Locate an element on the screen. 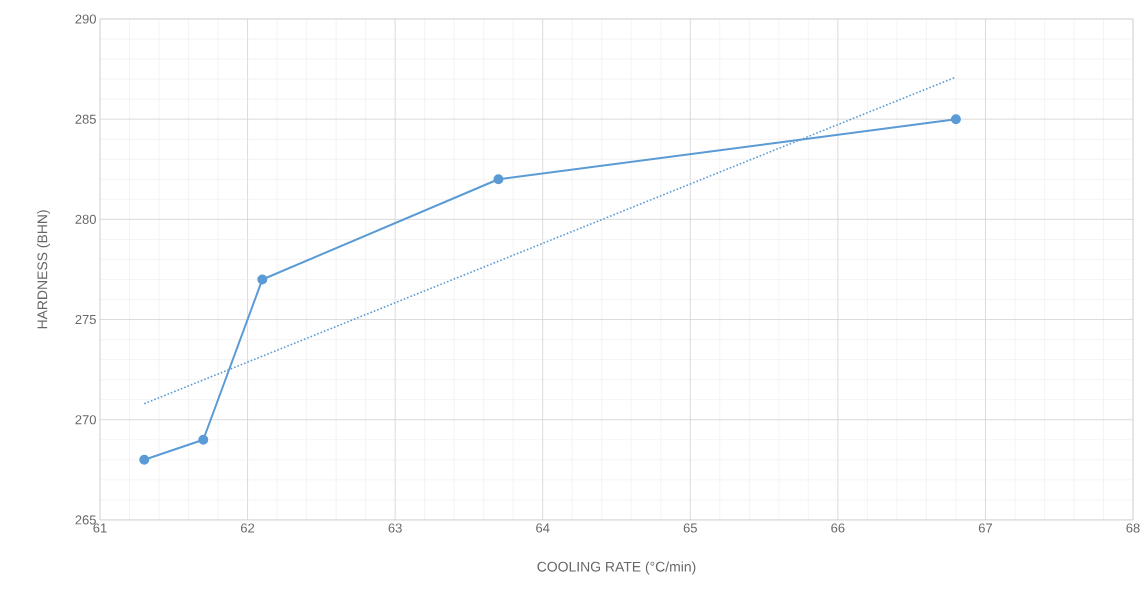  x-tick-label: 65 is located at coordinates (690, 528).